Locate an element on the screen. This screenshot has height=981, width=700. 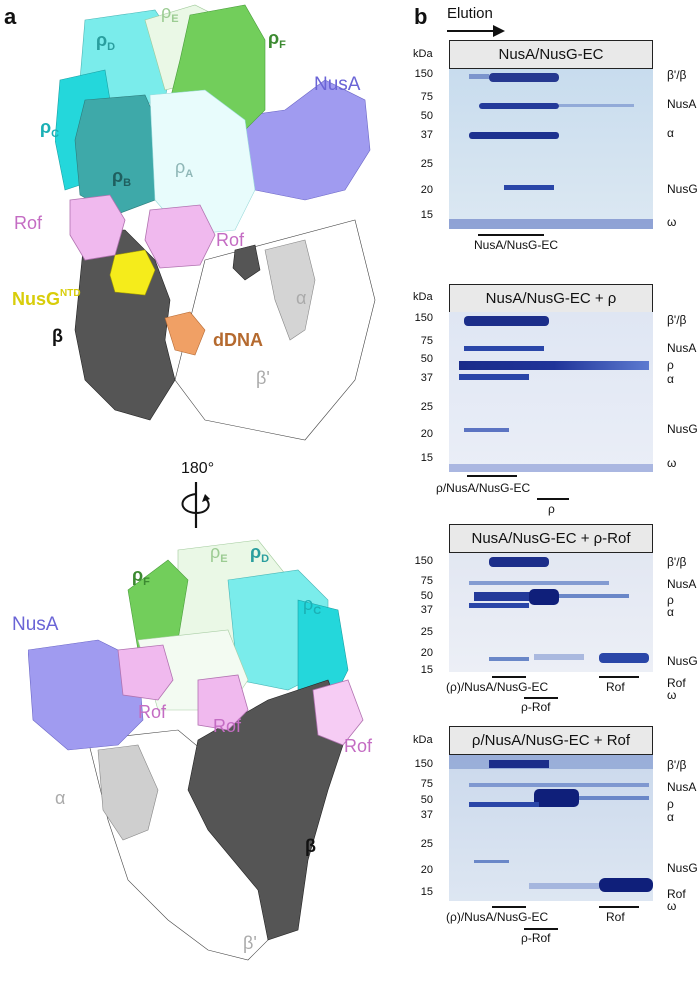
gel-4-mw-25: 25 is located at coordinates (426, 844).